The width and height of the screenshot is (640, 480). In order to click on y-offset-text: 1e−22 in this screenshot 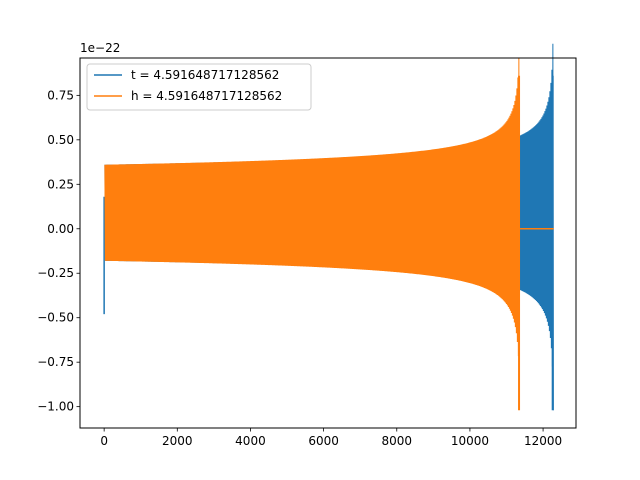, I will do `click(100, 48)`.